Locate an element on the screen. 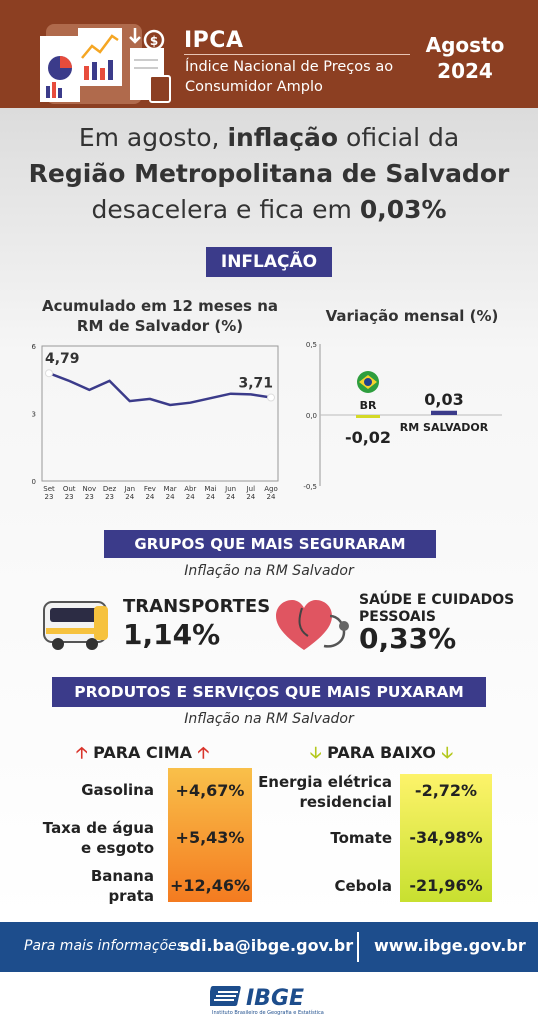  item-energia: Energia elétrica residencial is located at coordinates (325, 792).